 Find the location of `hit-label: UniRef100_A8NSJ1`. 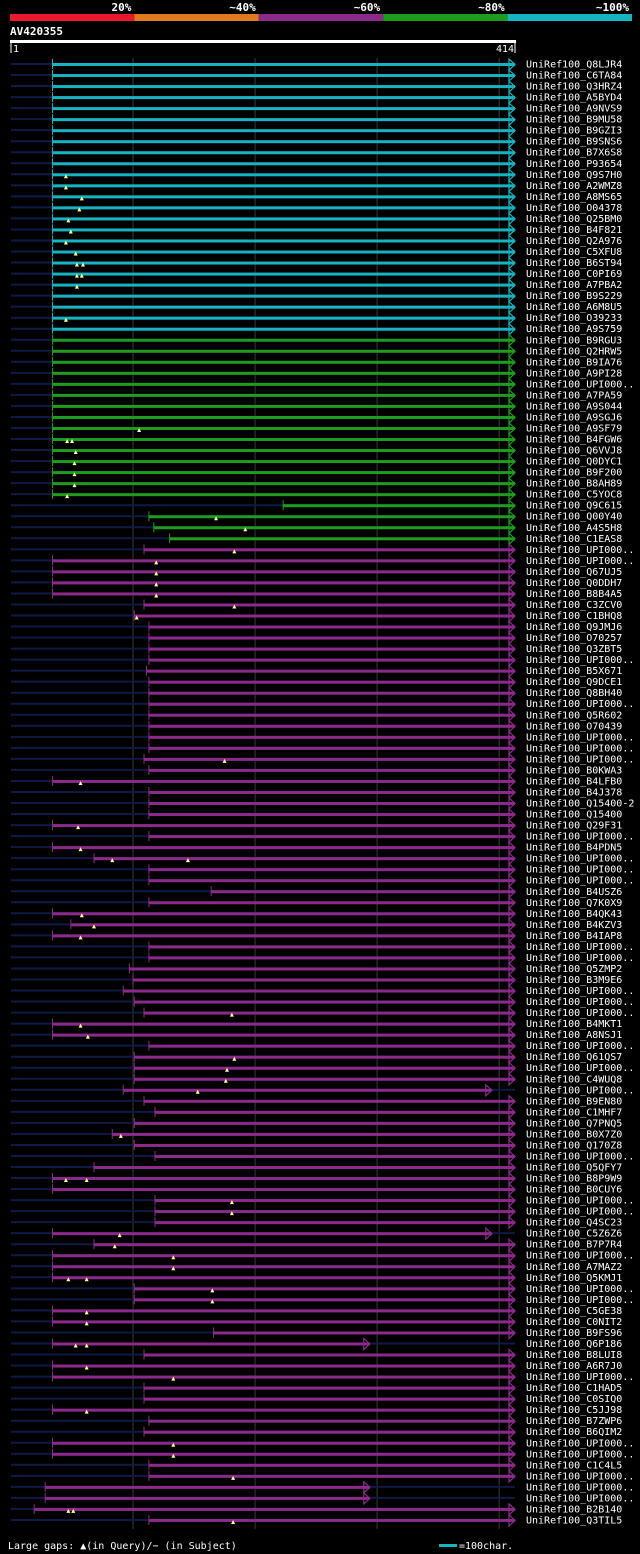

hit-label: UniRef100_A8NSJ1 is located at coordinates (574, 1035).